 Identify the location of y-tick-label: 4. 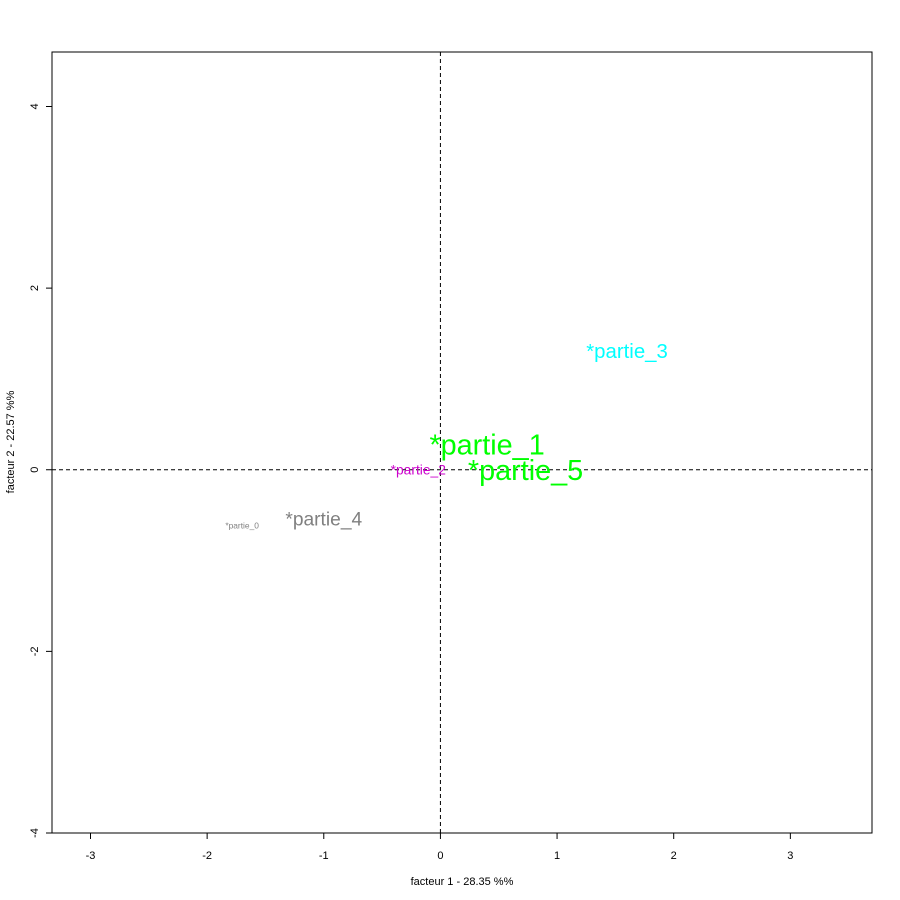
(35, 106).